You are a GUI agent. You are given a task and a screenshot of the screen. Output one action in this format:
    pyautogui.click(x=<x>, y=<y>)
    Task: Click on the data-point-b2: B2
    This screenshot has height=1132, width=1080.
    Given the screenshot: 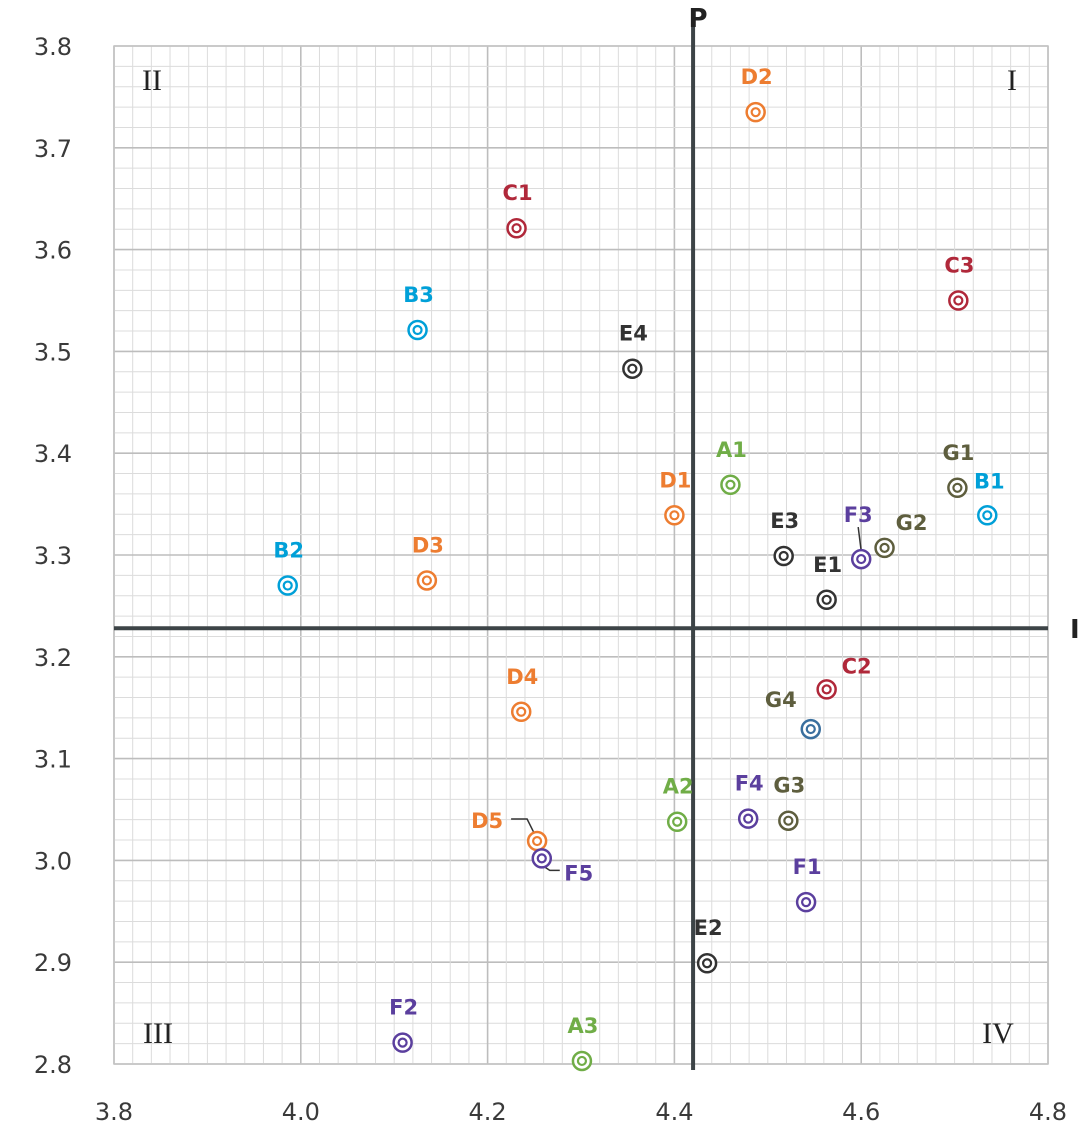 What is the action you would take?
    pyautogui.click(x=288, y=567)
    